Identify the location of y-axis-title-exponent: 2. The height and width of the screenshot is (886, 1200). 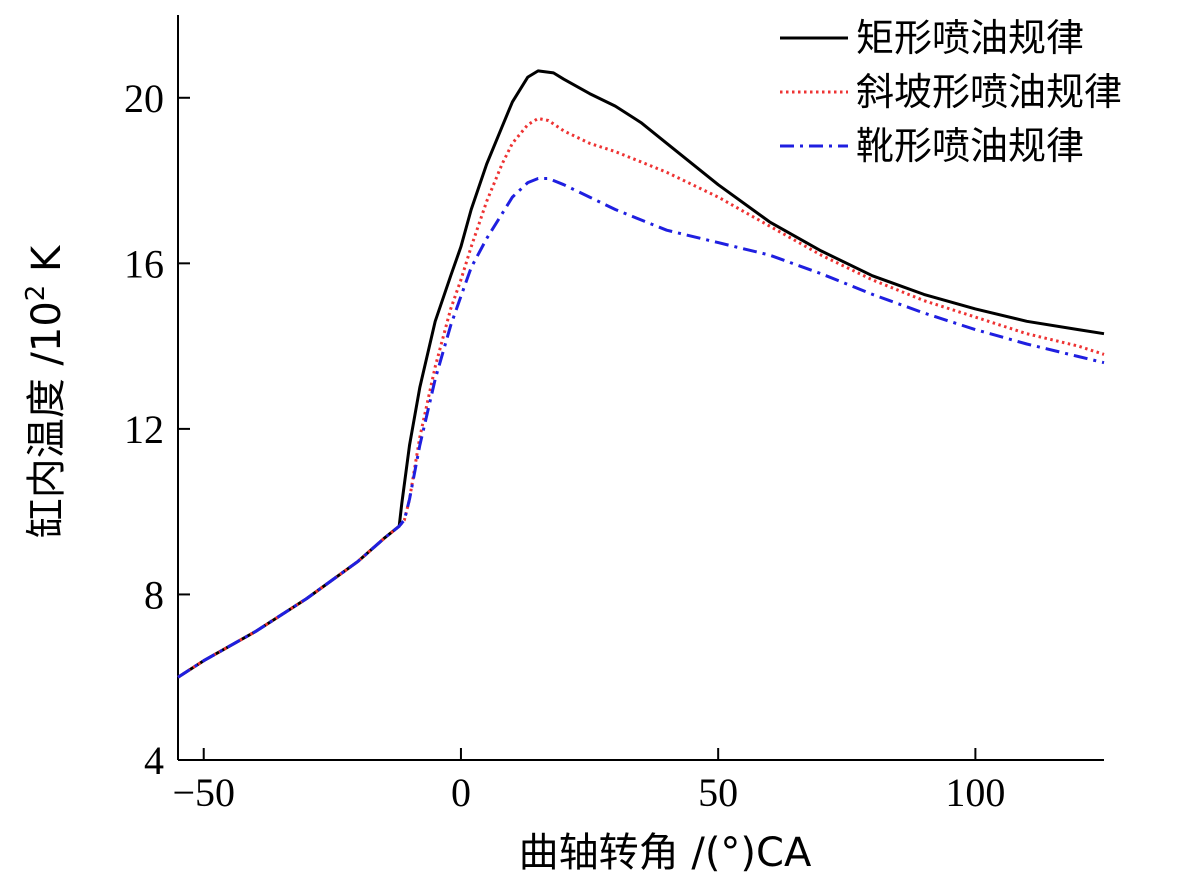
(36, 293).